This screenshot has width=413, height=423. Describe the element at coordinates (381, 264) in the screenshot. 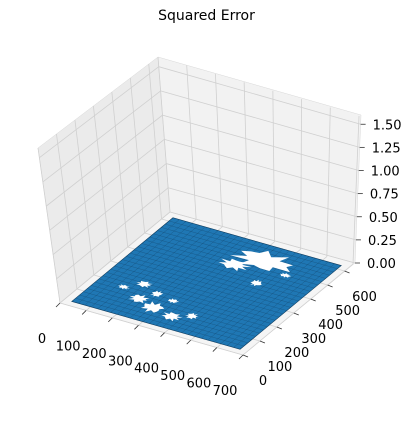

I see `z-tick-label: 0.00` at that location.